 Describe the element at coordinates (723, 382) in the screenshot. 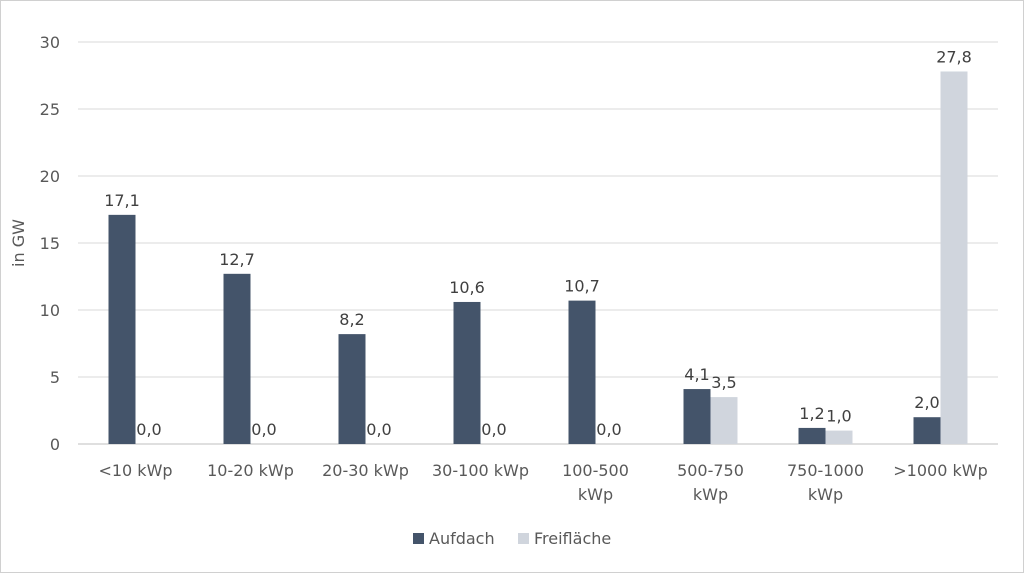

I see `data-label: 3,5` at that location.